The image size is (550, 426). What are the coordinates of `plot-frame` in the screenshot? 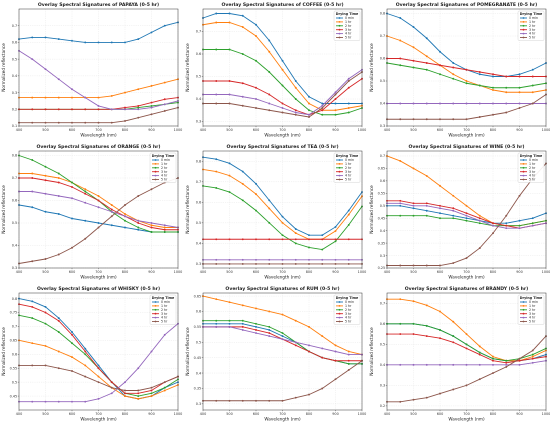 It's located at (98, 351).